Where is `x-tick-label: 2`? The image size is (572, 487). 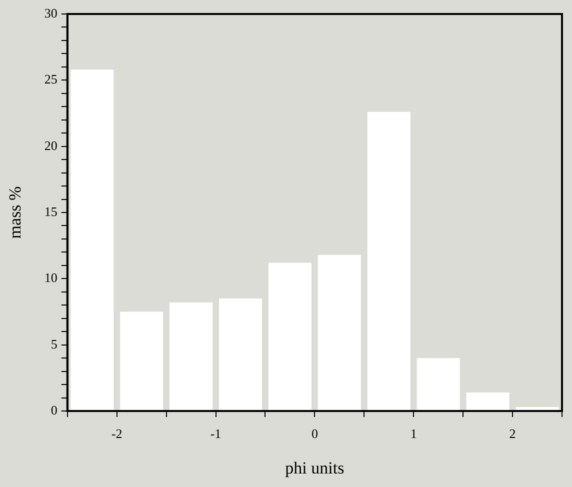 x-tick-label: 2 is located at coordinates (512, 434).